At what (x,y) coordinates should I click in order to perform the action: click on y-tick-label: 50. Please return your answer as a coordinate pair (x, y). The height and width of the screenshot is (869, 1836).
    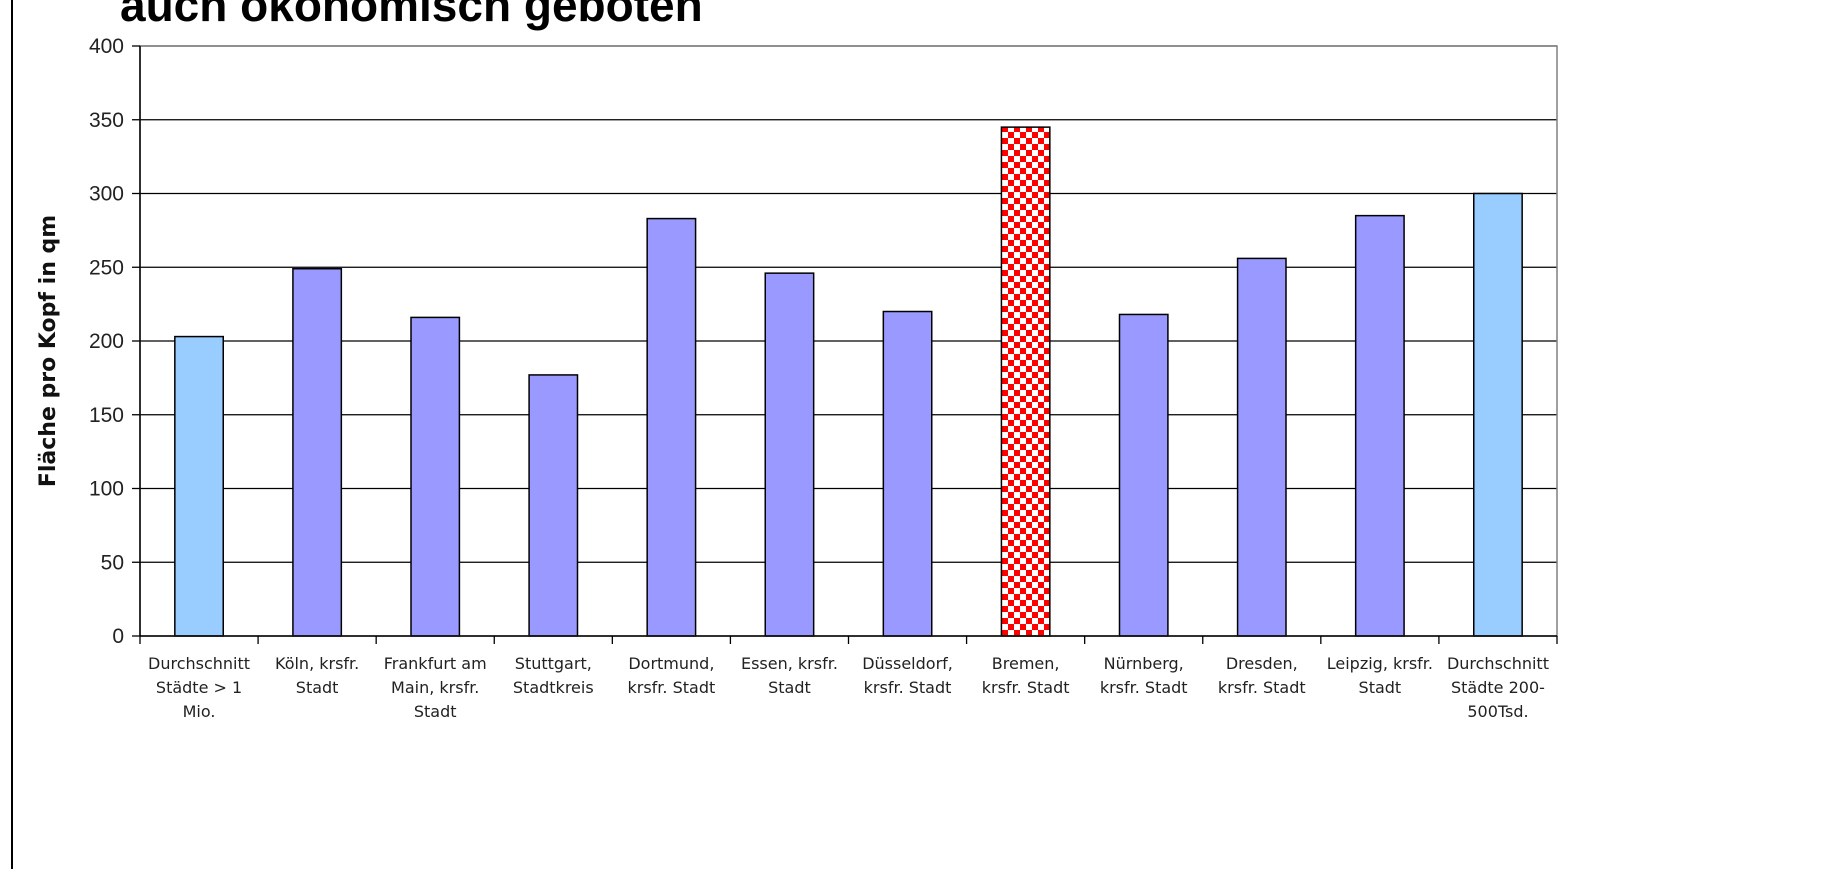
    Looking at the image, I should click on (112, 562).